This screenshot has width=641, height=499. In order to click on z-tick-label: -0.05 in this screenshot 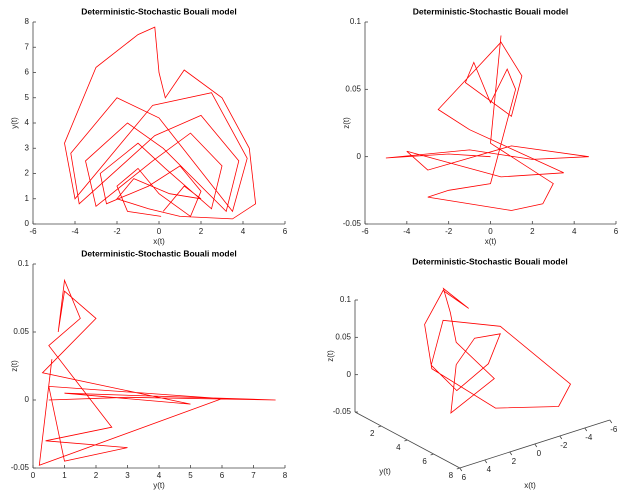, I will do `click(342, 411)`.